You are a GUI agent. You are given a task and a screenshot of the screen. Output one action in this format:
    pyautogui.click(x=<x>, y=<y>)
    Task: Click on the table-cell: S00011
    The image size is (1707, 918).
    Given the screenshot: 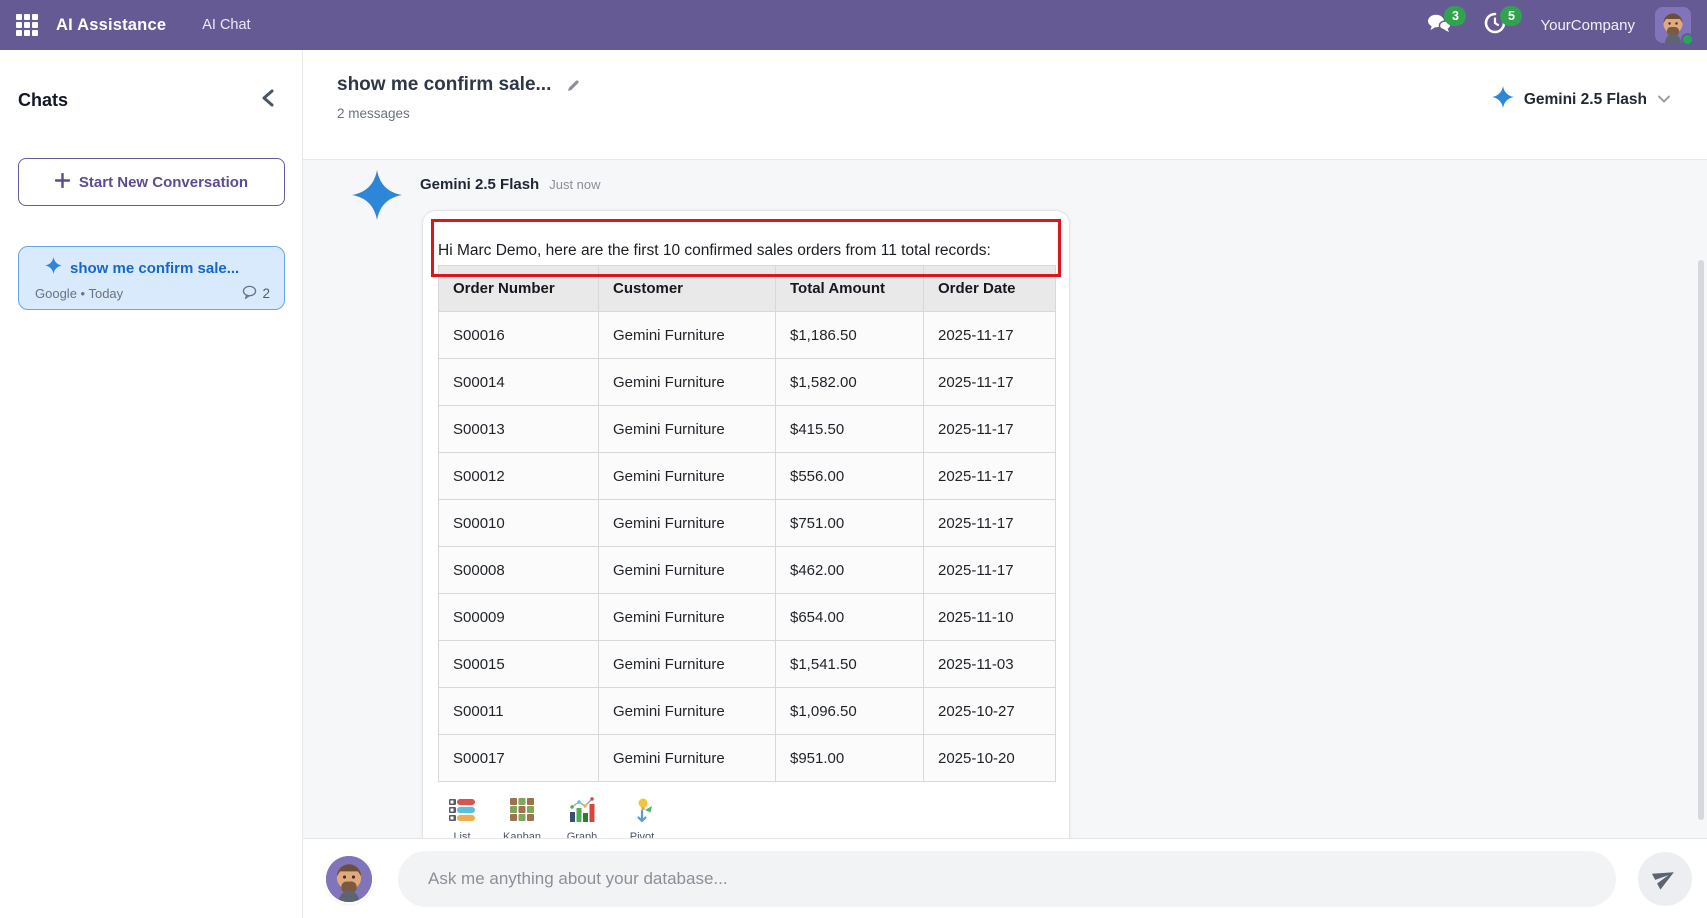 What is the action you would take?
    pyautogui.click(x=518, y=711)
    